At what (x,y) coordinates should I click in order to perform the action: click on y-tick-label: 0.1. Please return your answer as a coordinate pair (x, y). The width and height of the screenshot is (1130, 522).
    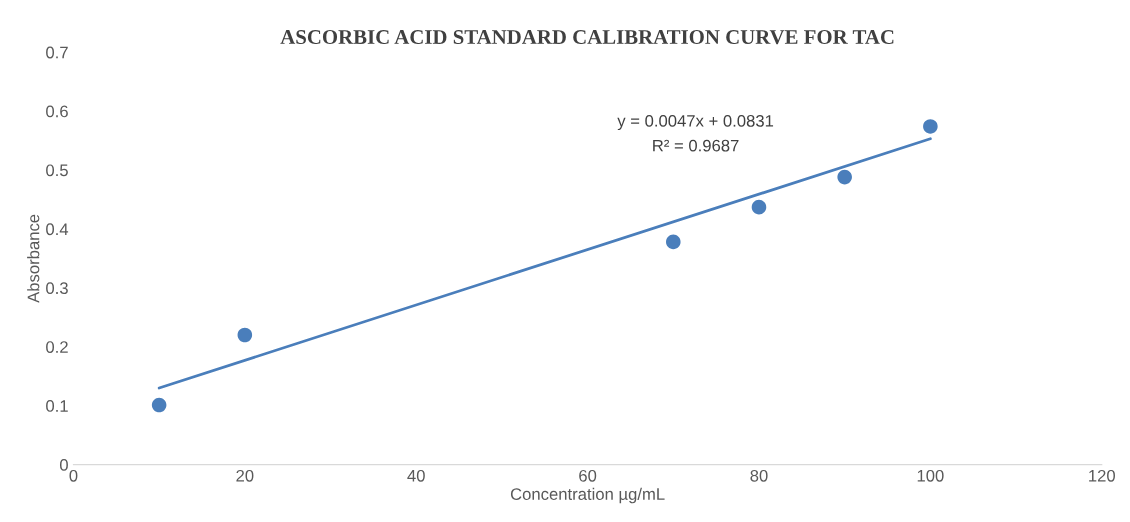
    Looking at the image, I should click on (57, 406).